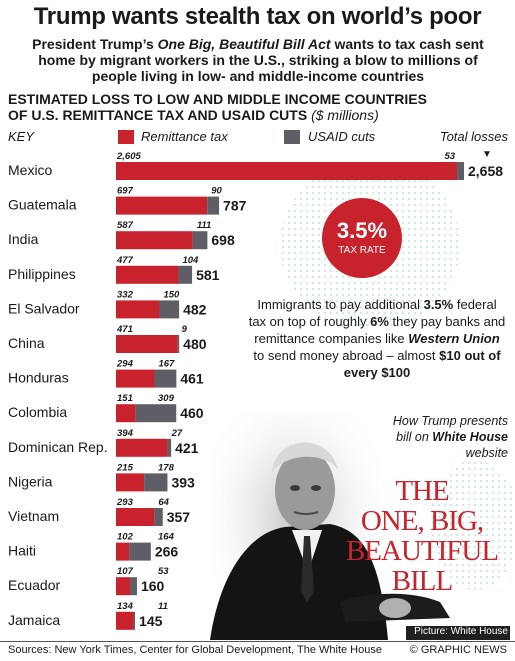 The height and width of the screenshot is (661, 515). I want to click on data-label-remittance: 697, so click(125, 191).